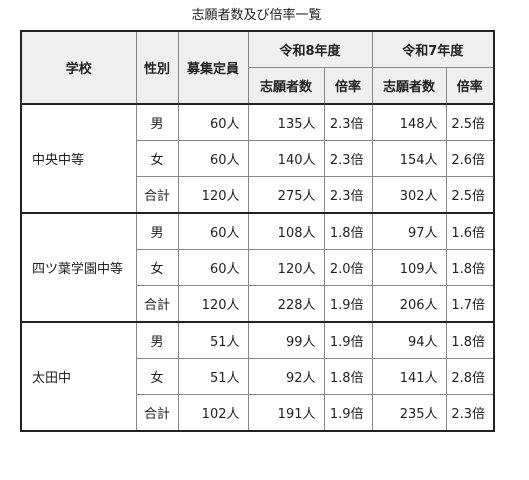 The width and height of the screenshot is (529, 480). Describe the element at coordinates (286, 158) in the screenshot. I see `r8-applicants-cell: 140人` at that location.